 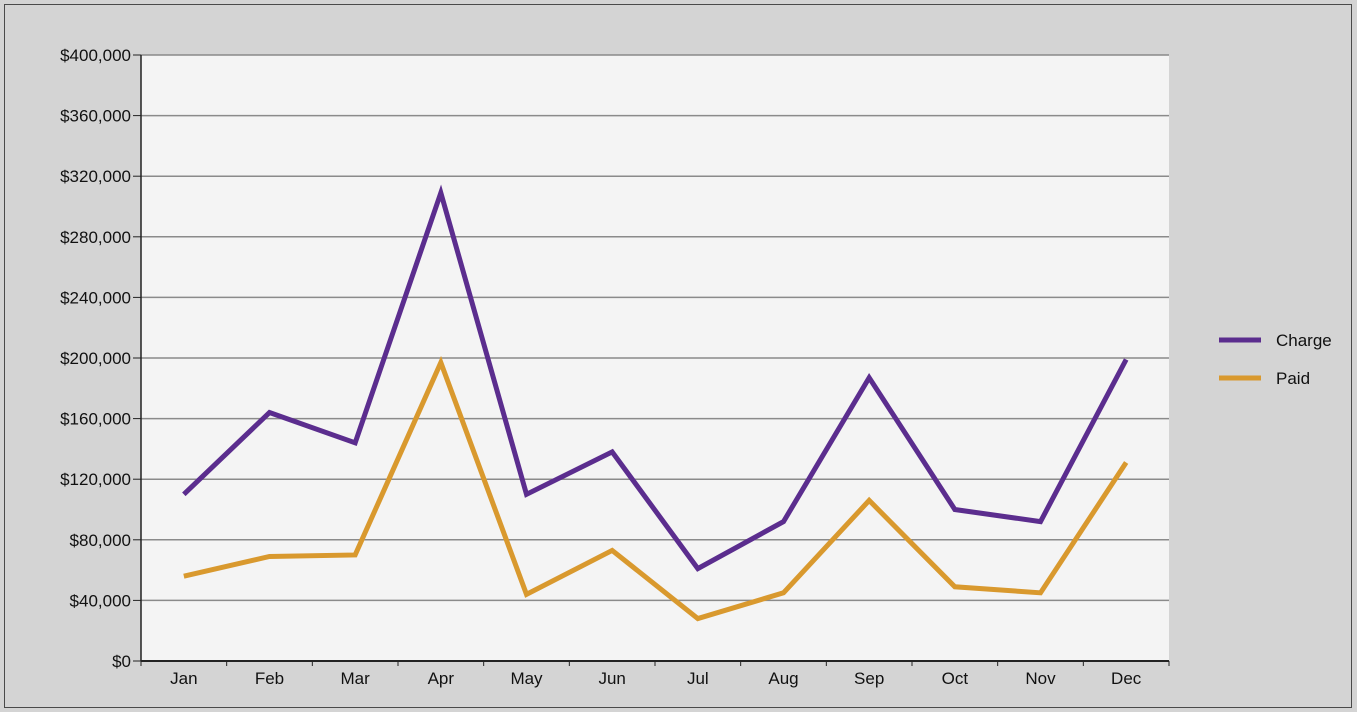 I want to click on x-tick-label: Aug, so click(x=783, y=678).